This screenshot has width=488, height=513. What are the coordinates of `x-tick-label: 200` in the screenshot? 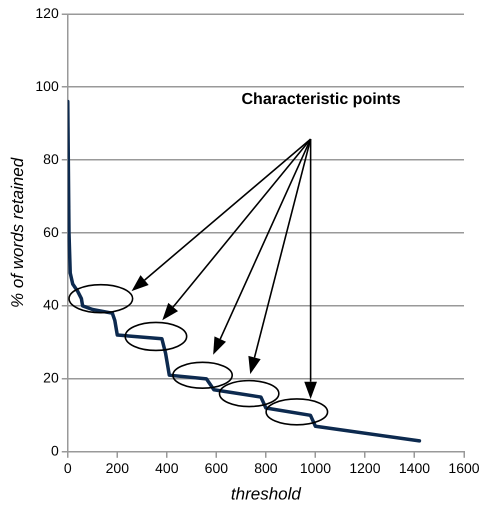 It's located at (118, 468).